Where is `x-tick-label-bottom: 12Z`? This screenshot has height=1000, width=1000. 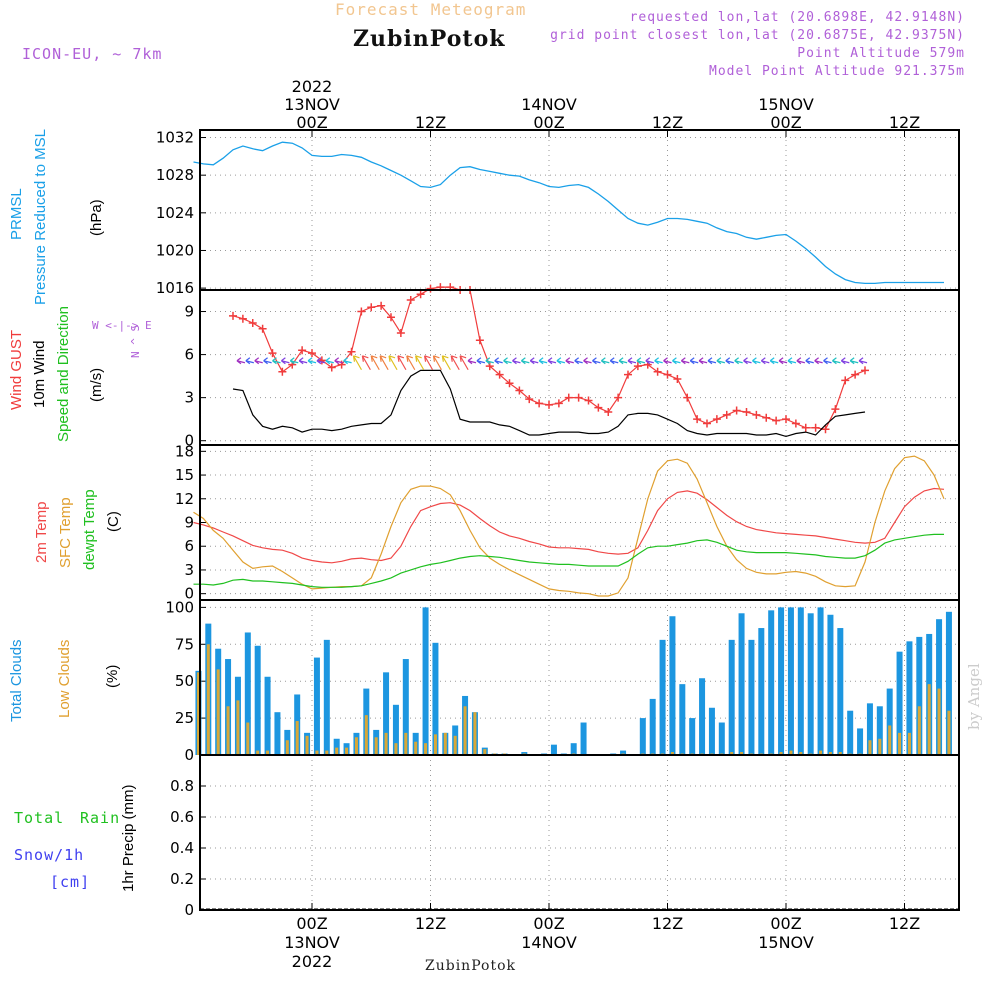
x-tick-label-bottom: 12Z is located at coordinates (430, 923).